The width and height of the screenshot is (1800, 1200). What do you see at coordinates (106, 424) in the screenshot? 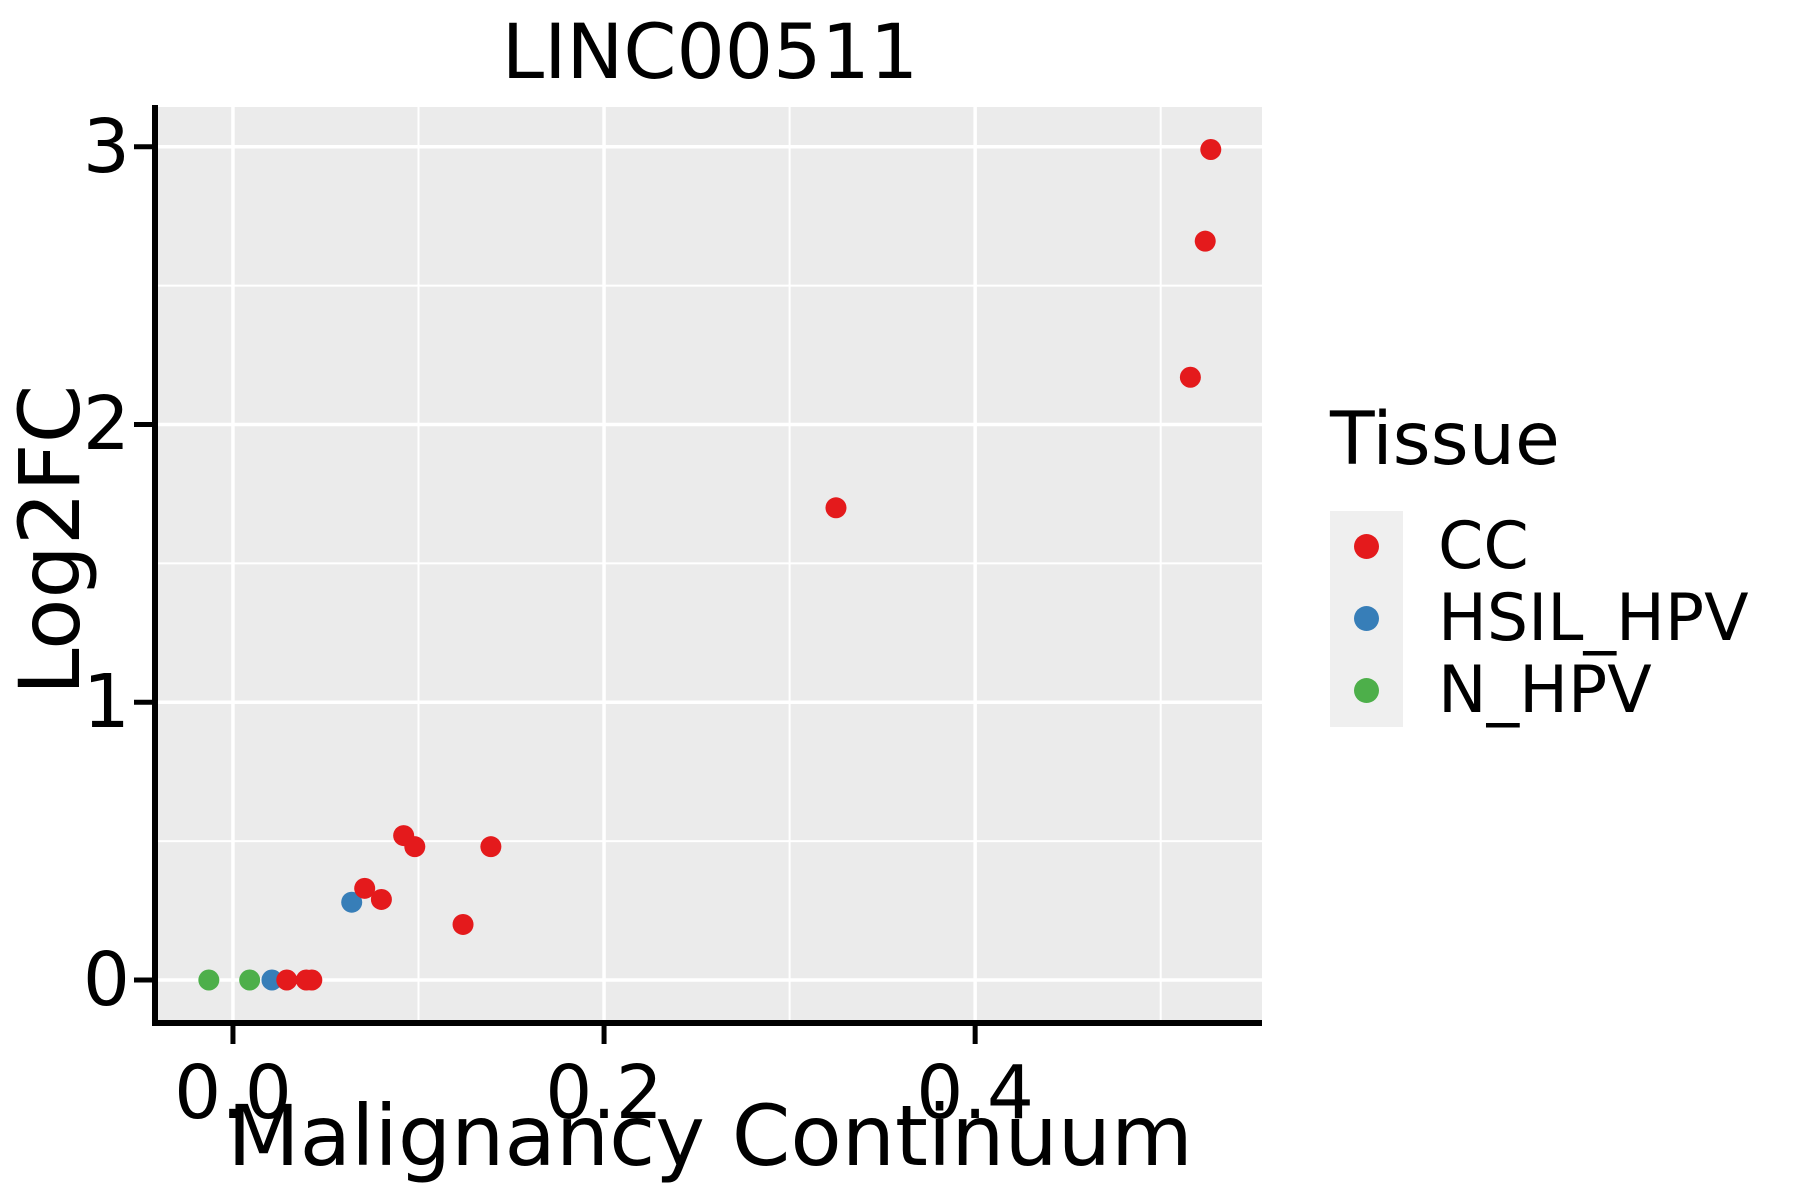
I see `y-tick-label: 2` at bounding box center [106, 424].